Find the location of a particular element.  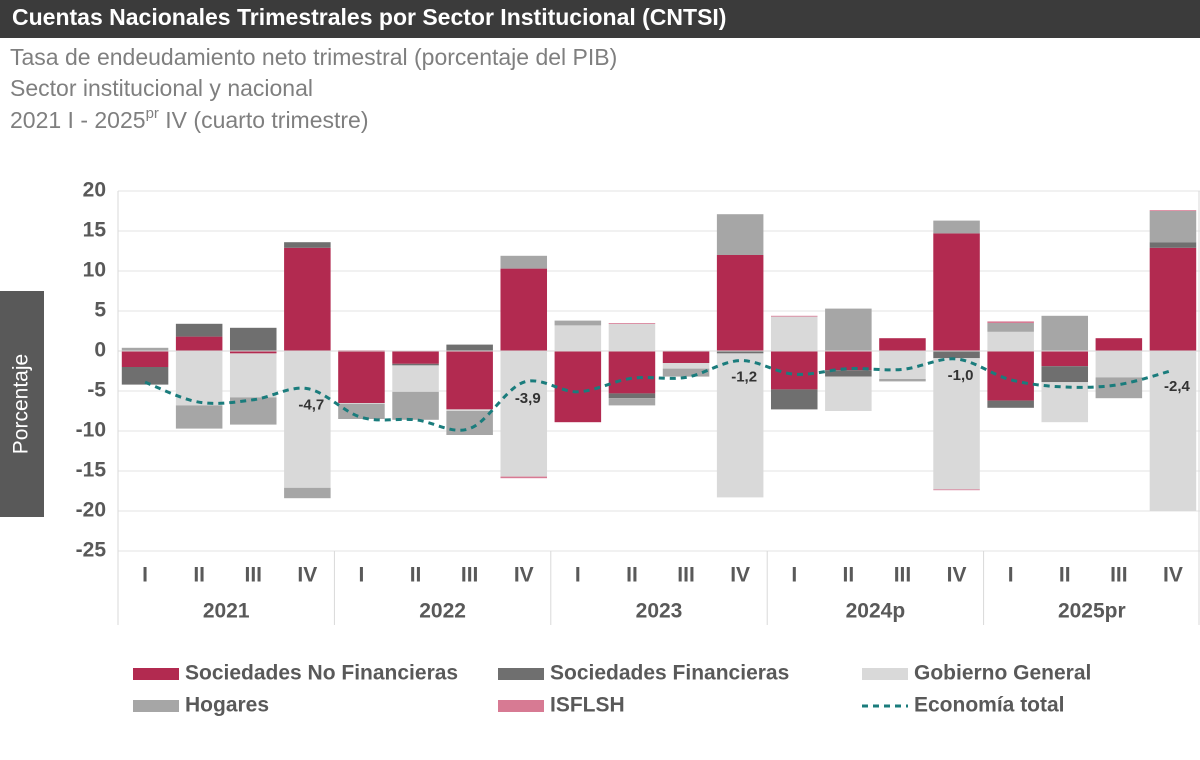

legend-label: Gobierno General is located at coordinates (1002, 673).